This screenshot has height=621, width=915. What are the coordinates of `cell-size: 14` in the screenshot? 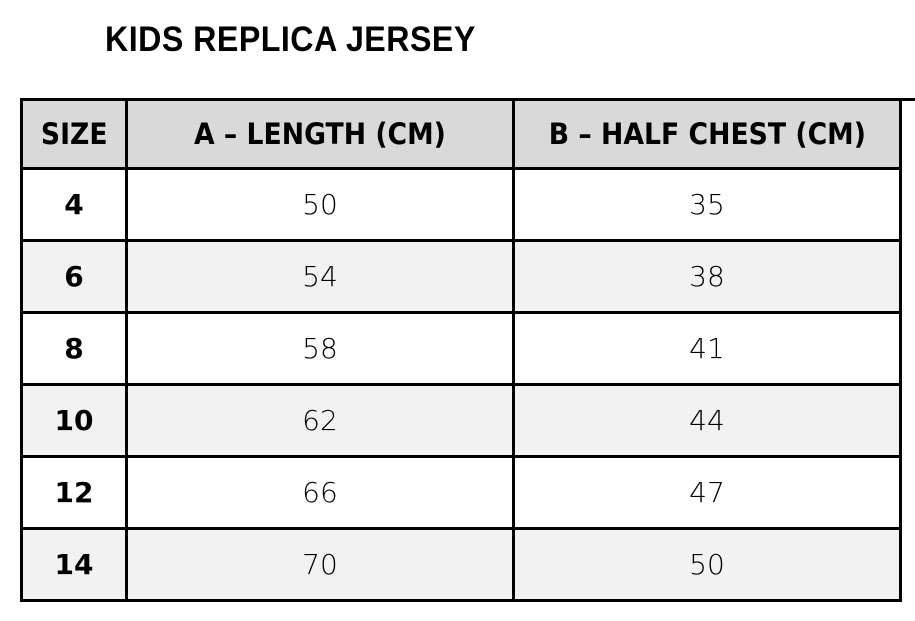 It's located at (74, 564).